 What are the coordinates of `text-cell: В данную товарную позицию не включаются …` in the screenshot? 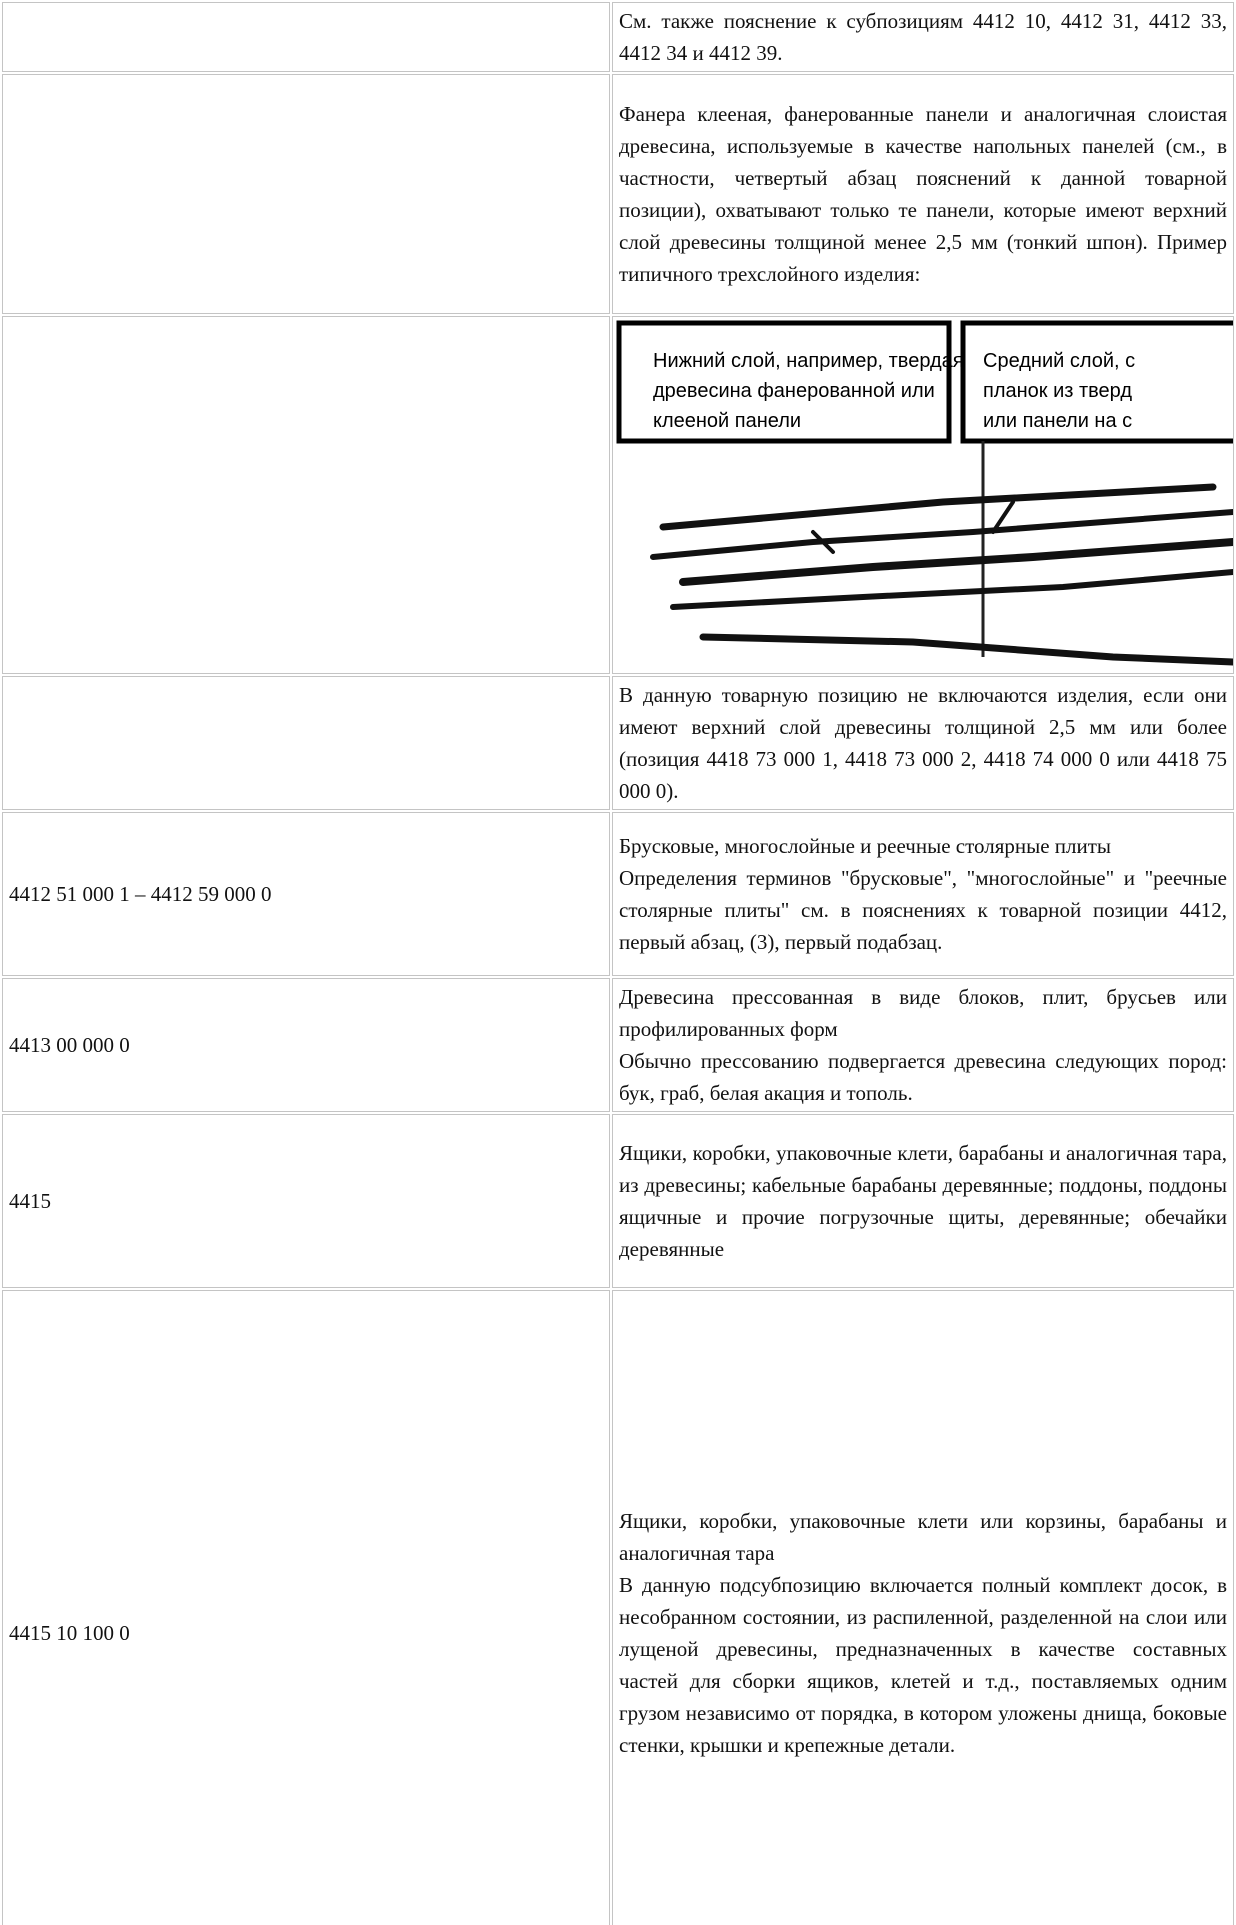 It's located at (923, 743).